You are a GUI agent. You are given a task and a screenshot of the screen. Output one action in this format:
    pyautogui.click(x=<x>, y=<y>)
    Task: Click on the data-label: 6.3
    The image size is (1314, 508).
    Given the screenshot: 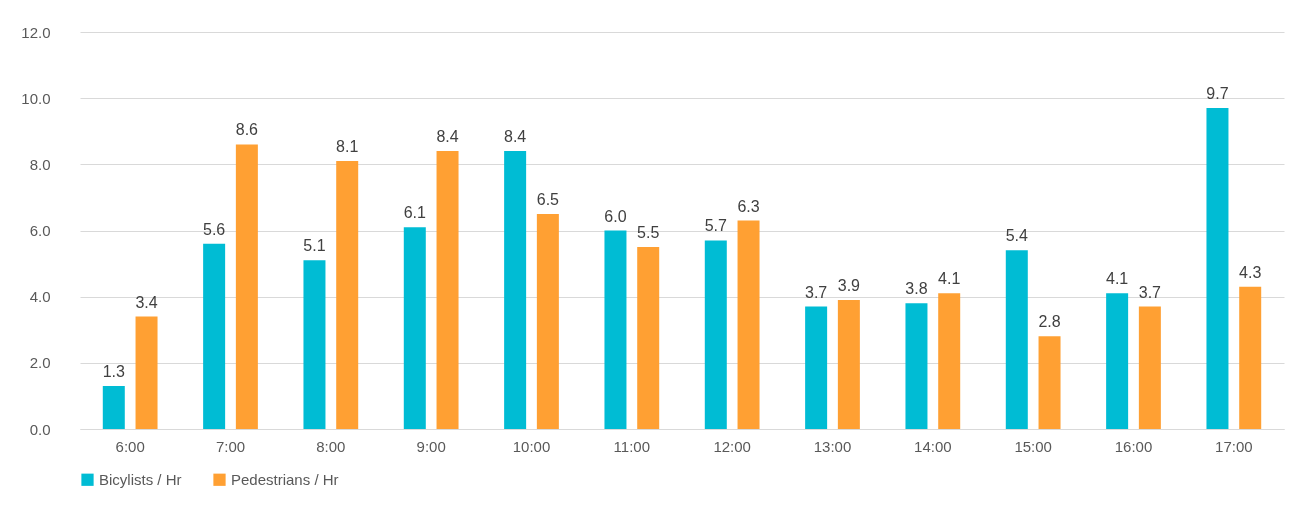 What is the action you would take?
    pyautogui.click(x=748, y=206)
    